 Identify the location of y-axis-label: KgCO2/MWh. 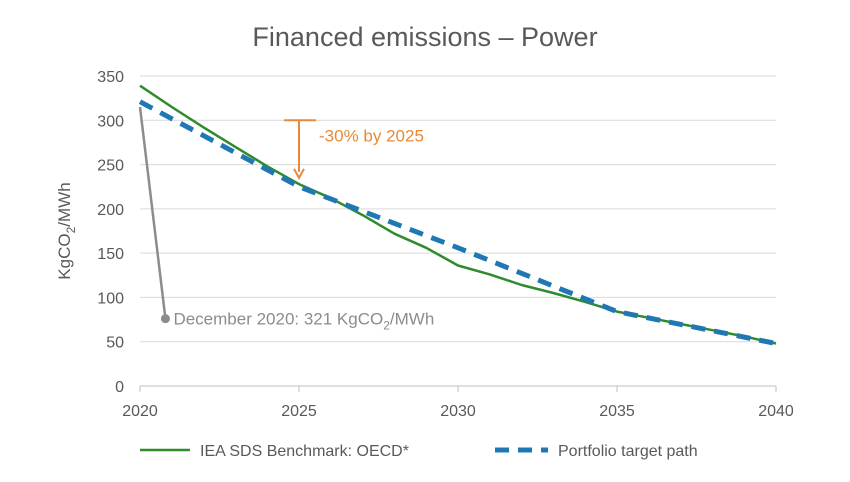
(66, 230).